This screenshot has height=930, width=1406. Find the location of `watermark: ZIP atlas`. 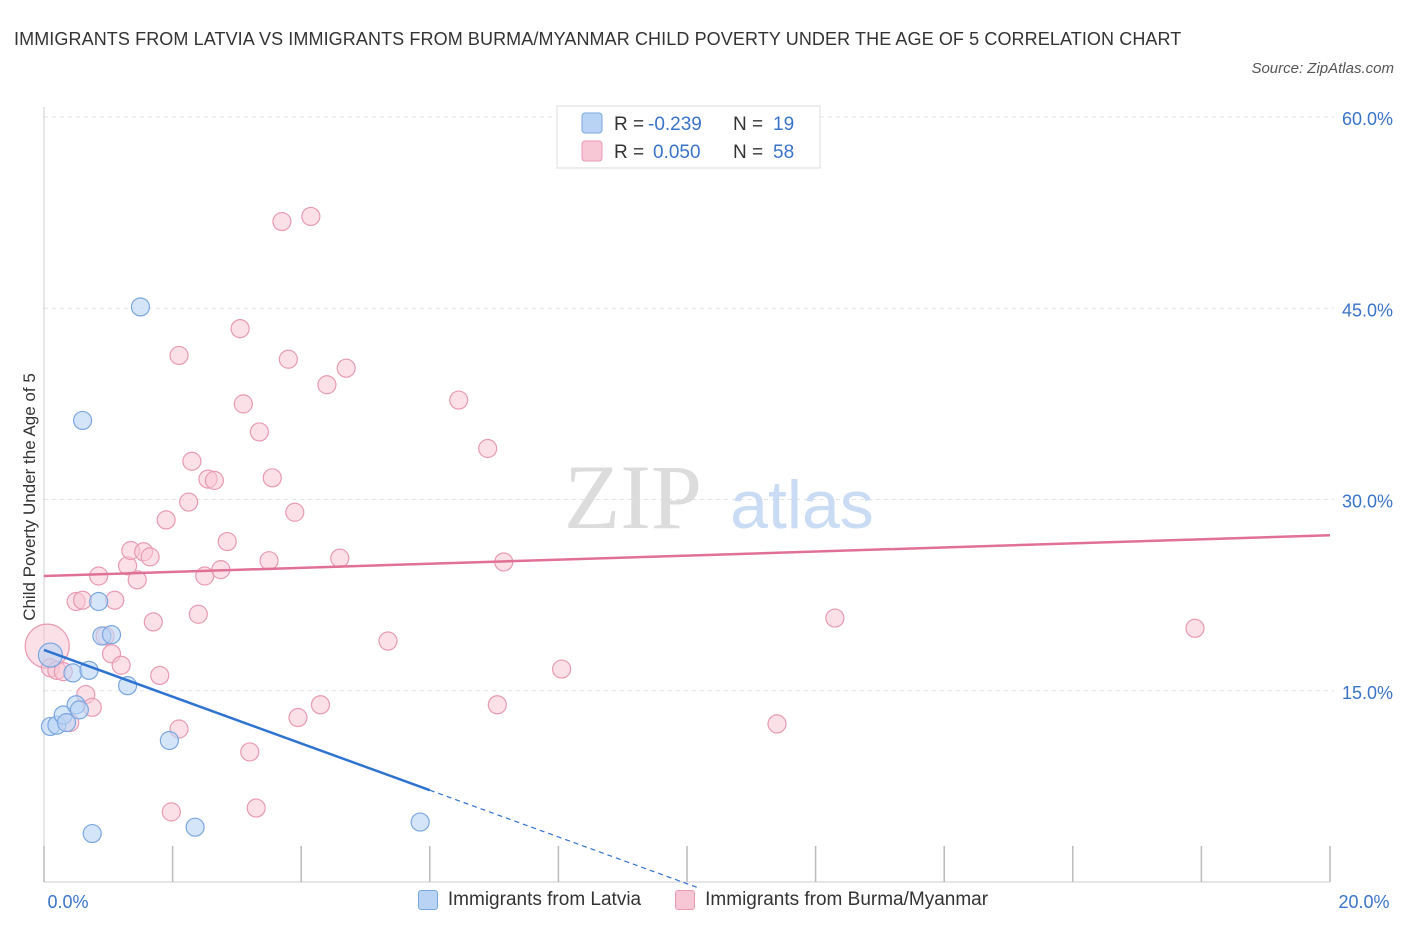

watermark: ZIP atlas is located at coordinates (719, 497).